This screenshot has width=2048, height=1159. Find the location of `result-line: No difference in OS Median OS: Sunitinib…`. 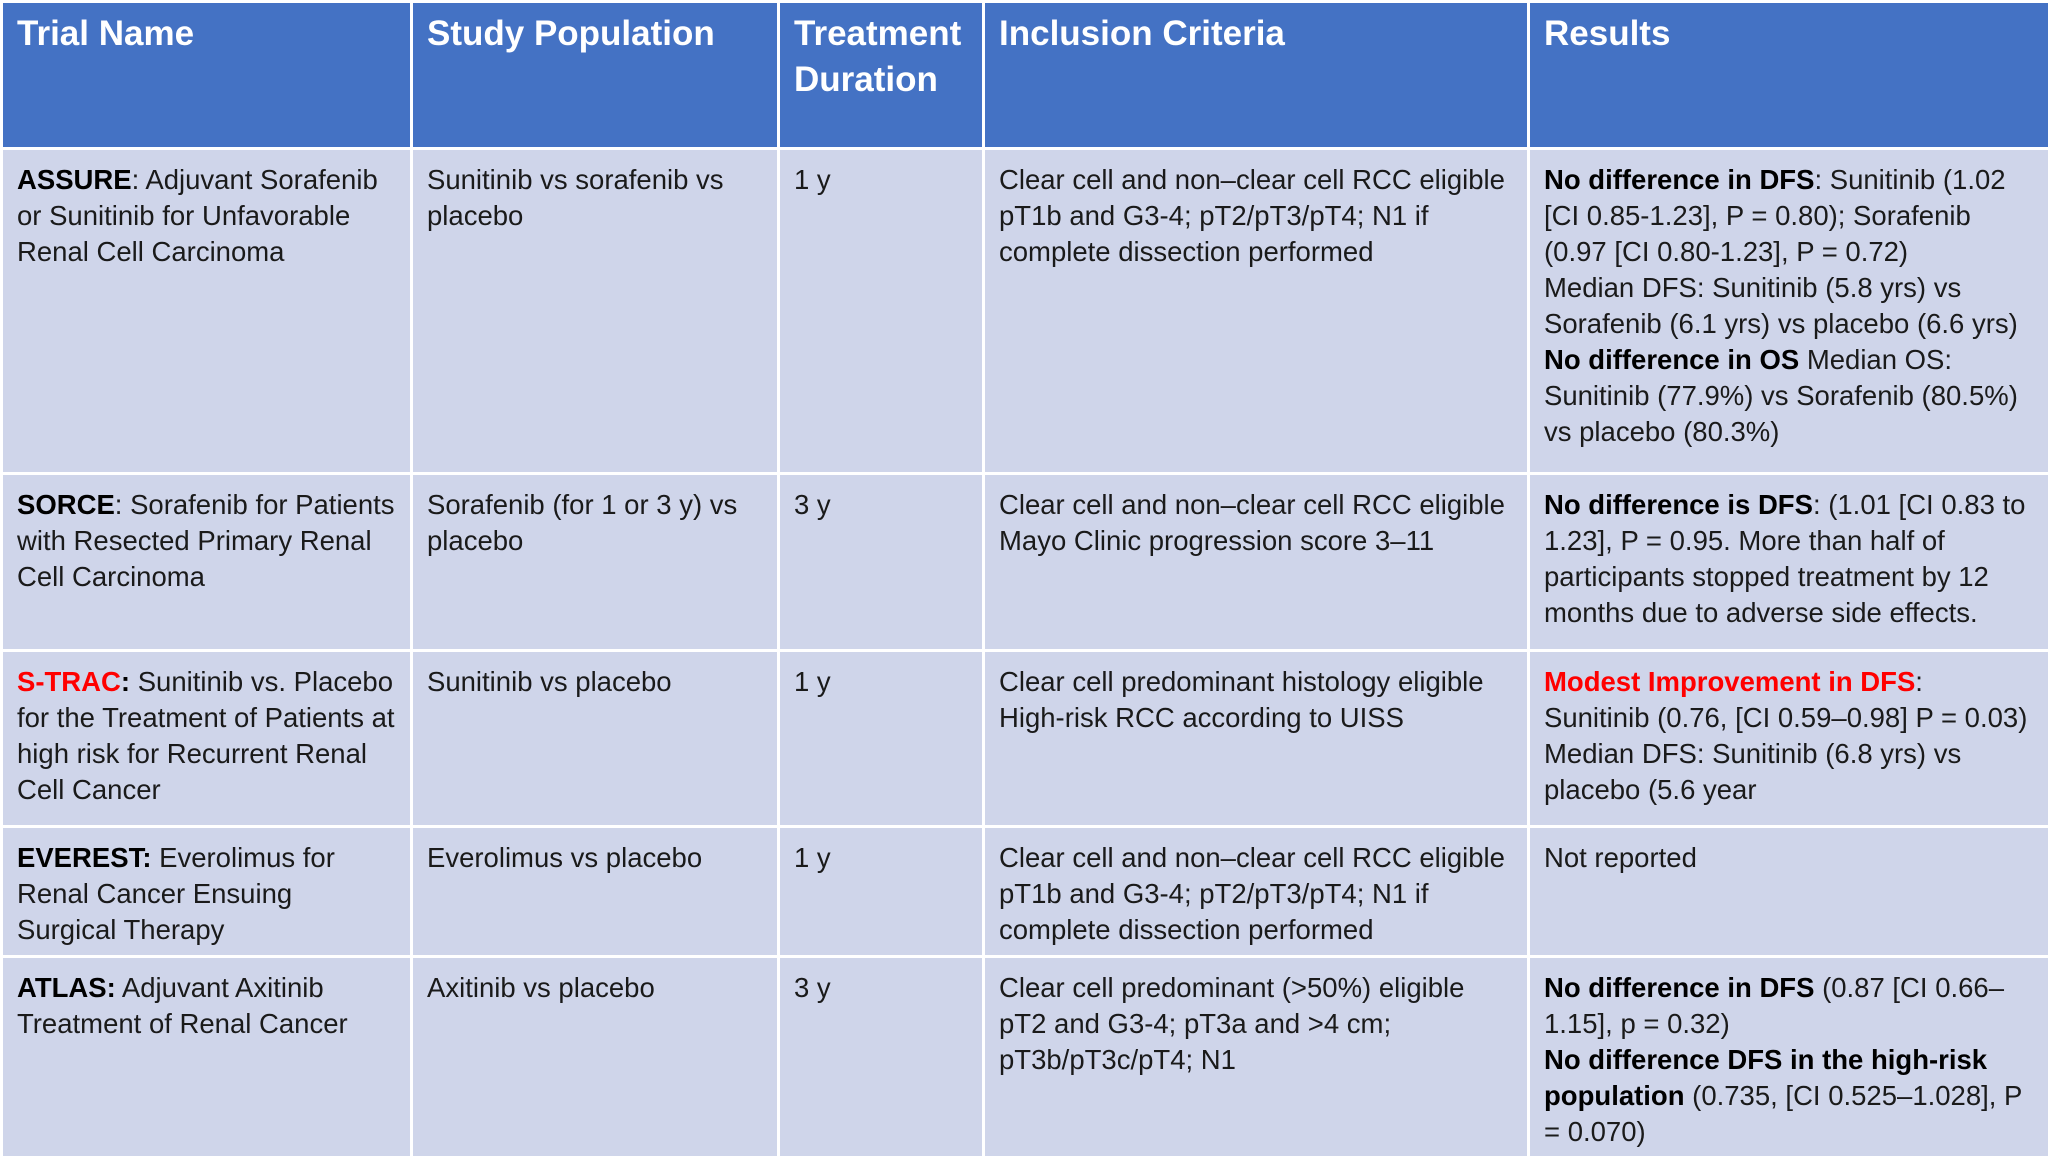

result-line: No difference in OS Median OS: Sunitinib… is located at coordinates (1789, 396).